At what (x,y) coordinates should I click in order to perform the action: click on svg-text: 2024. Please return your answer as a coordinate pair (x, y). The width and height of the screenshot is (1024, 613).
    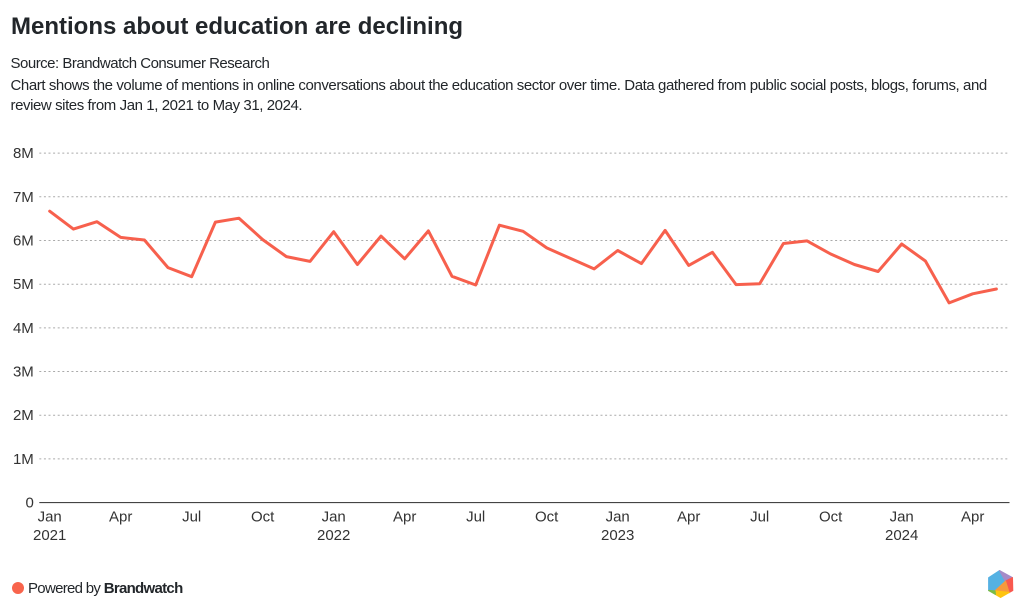
    Looking at the image, I should click on (901, 535).